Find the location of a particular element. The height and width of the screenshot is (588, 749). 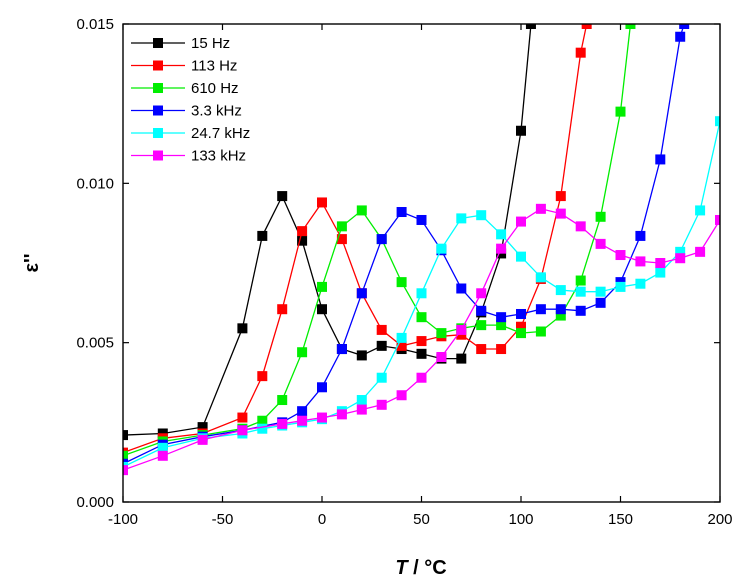

legend-entry: 133 kHz is located at coordinates (188, 156).